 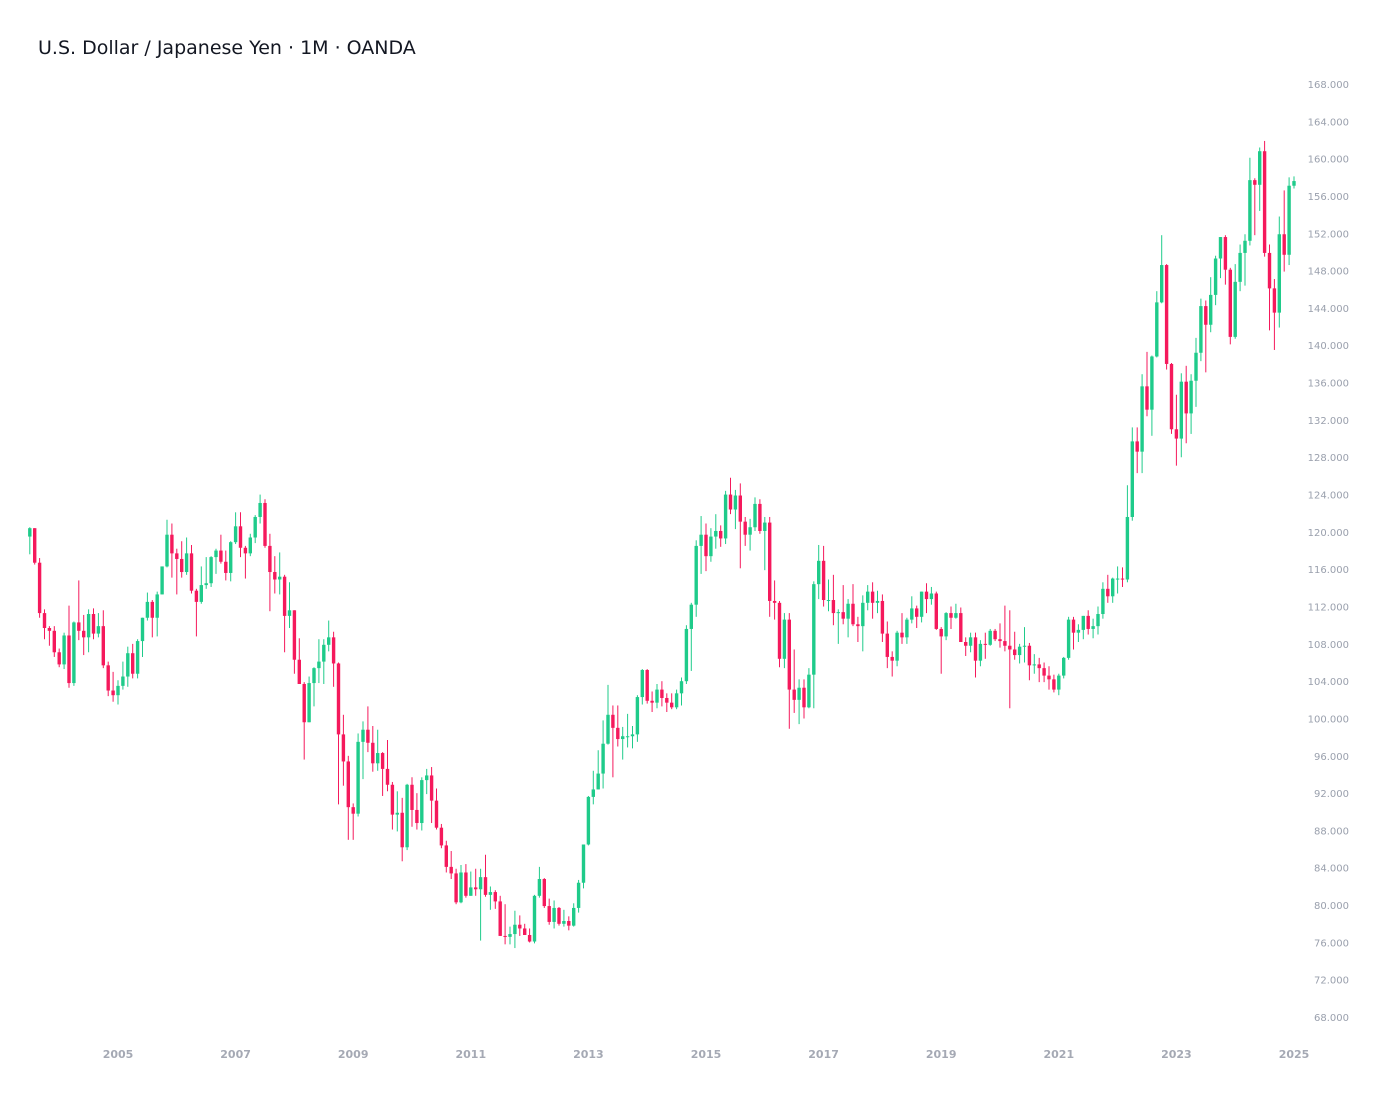 What do you see at coordinates (588, 1054) in the screenshot?
I see `x-tick-label: 2013` at bounding box center [588, 1054].